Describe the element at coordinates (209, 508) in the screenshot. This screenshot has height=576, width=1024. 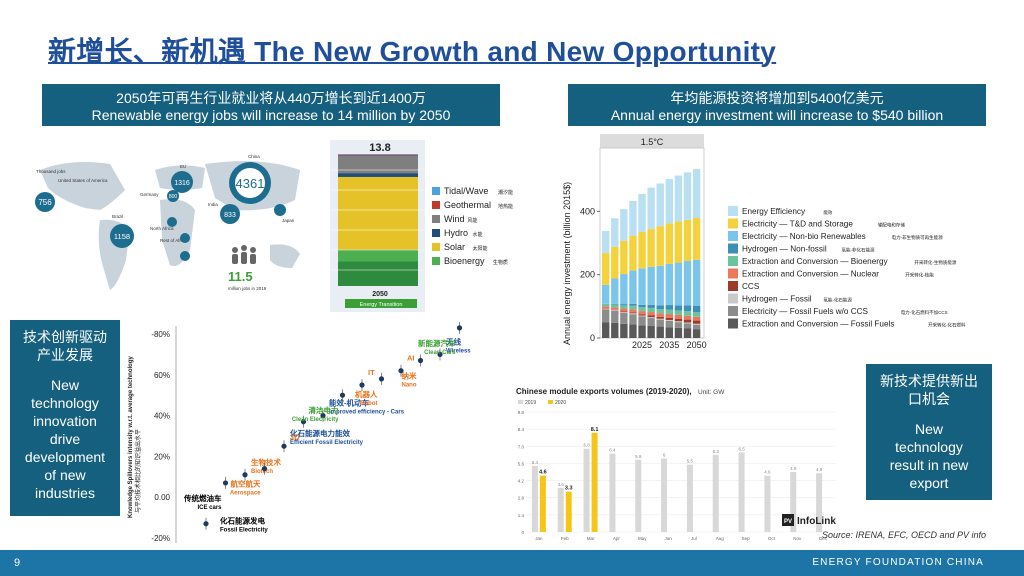
I see `spillover-point-label-en: ICE cars` at that location.